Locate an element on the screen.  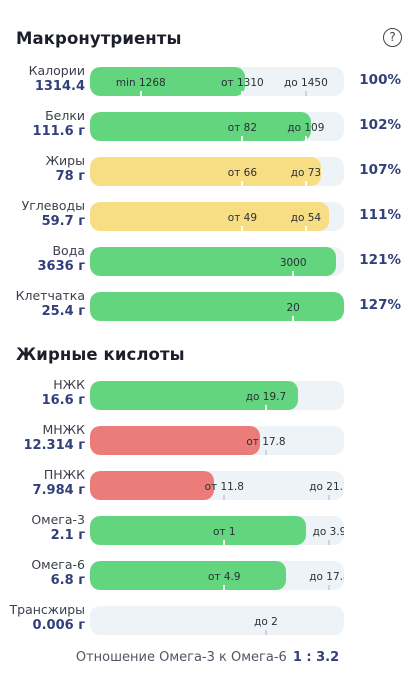
nutrient-name: НЖК is located at coordinates (69, 384).